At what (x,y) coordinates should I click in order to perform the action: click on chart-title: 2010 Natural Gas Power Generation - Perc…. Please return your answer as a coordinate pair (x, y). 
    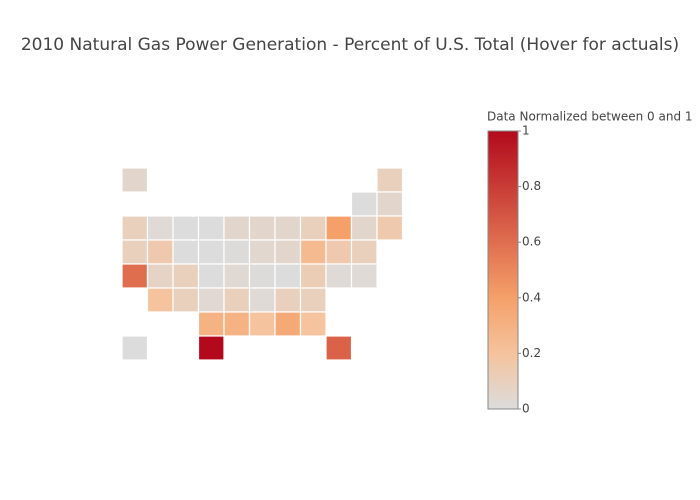
    Looking at the image, I should click on (350, 45).